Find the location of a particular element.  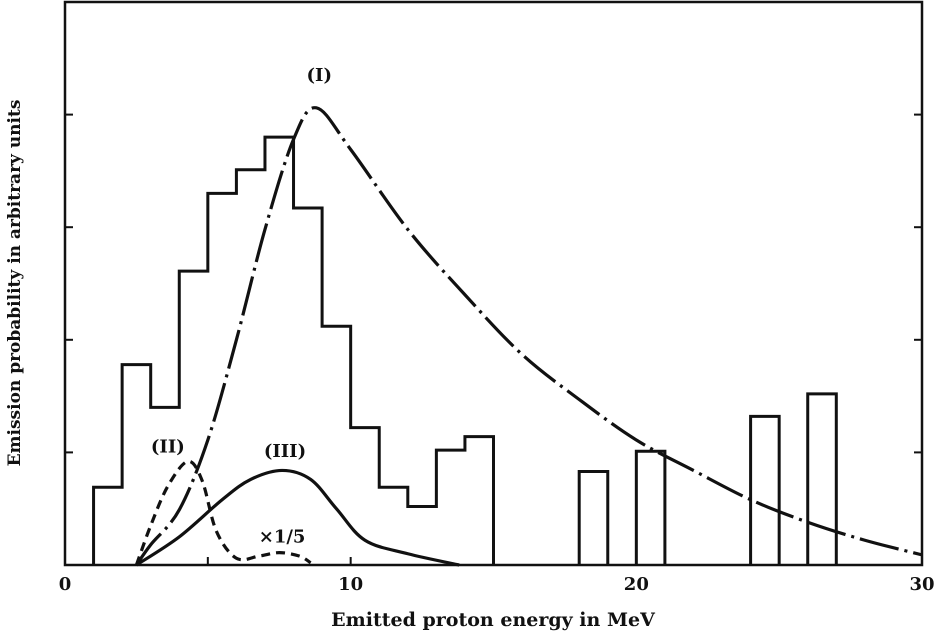

curve-annotation: ×1/5 is located at coordinates (282, 536).